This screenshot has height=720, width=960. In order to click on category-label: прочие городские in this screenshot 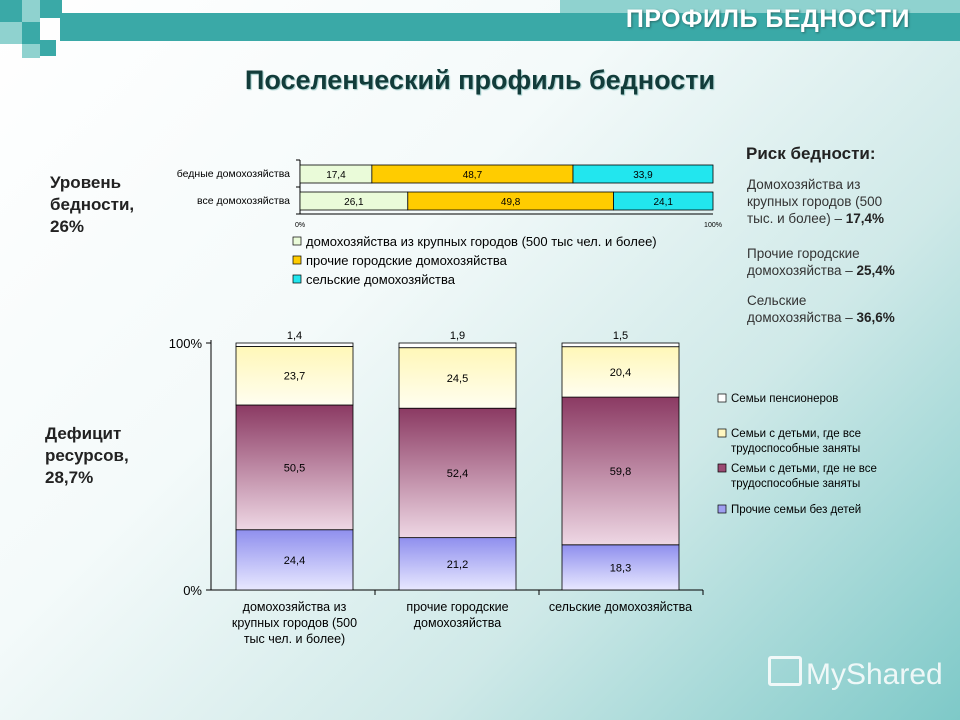, I will do `click(457, 607)`.